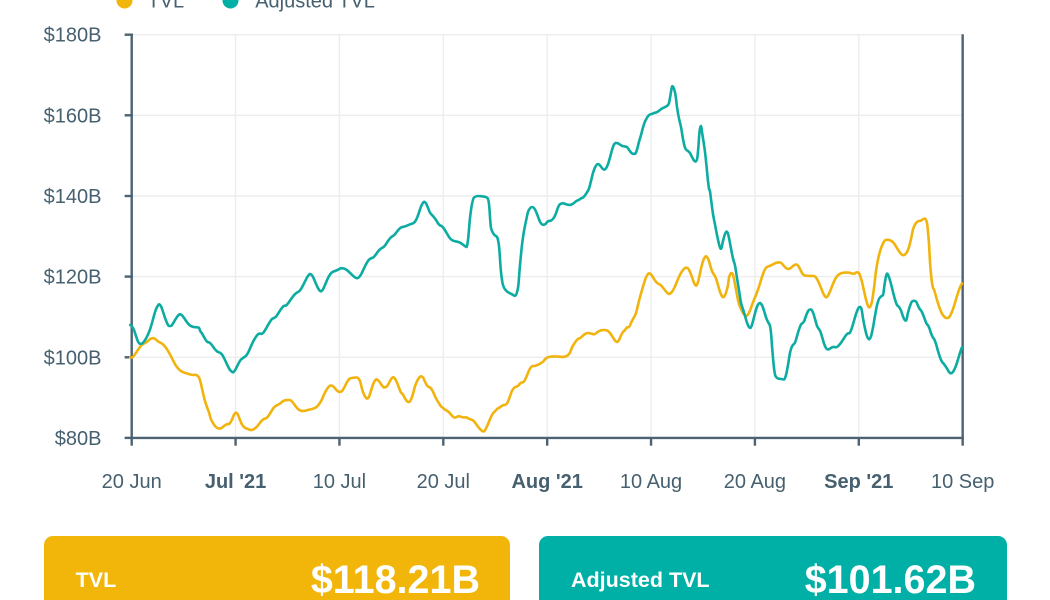 The image size is (1050, 600). Describe the element at coordinates (73, 278) in the screenshot. I see `svg-text: $120B` at that location.